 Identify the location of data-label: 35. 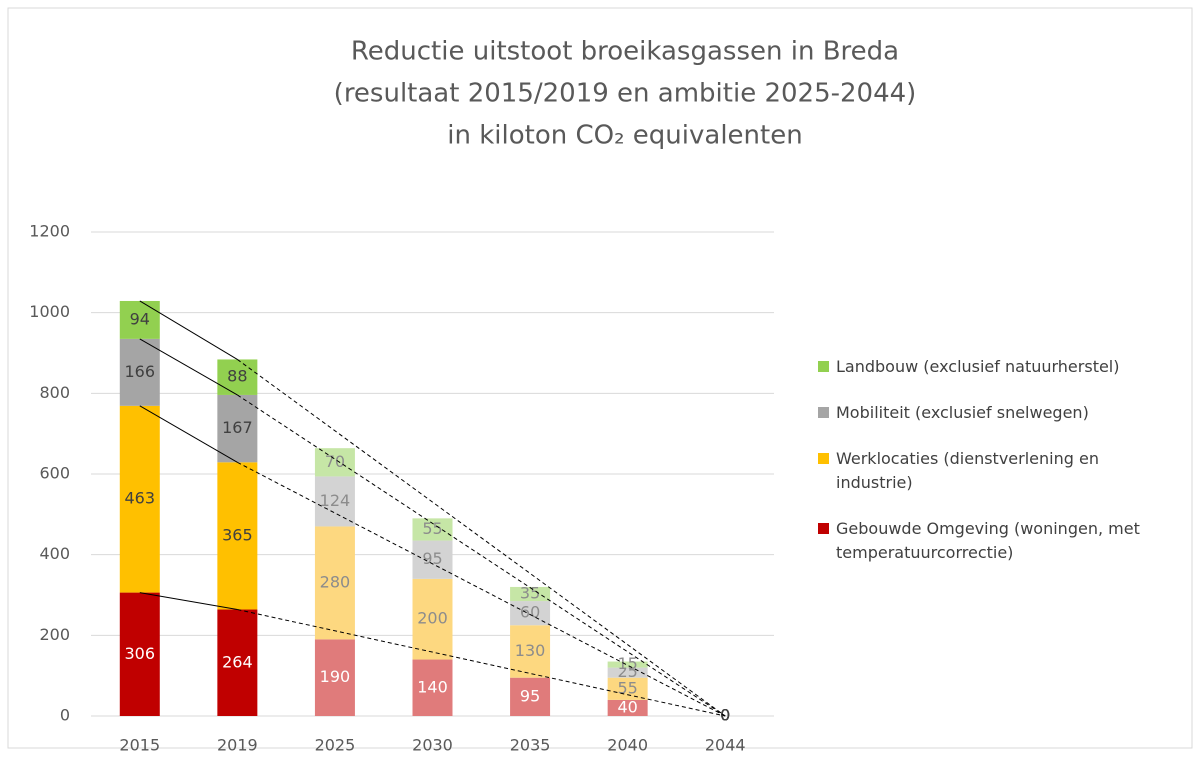
(530, 592).